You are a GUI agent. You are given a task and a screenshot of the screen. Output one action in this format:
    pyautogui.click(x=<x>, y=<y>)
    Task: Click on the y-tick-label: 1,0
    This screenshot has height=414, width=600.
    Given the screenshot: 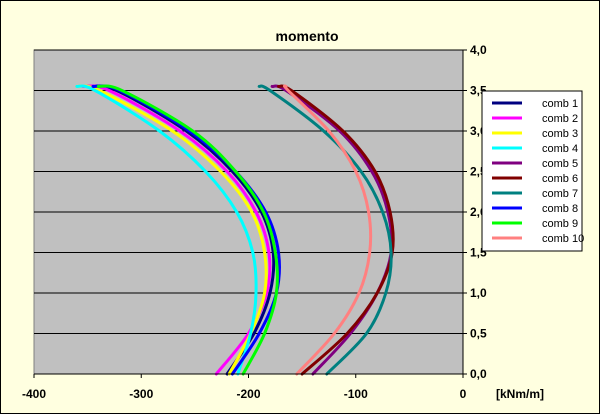 What is the action you would take?
    pyautogui.click(x=478, y=293)
    